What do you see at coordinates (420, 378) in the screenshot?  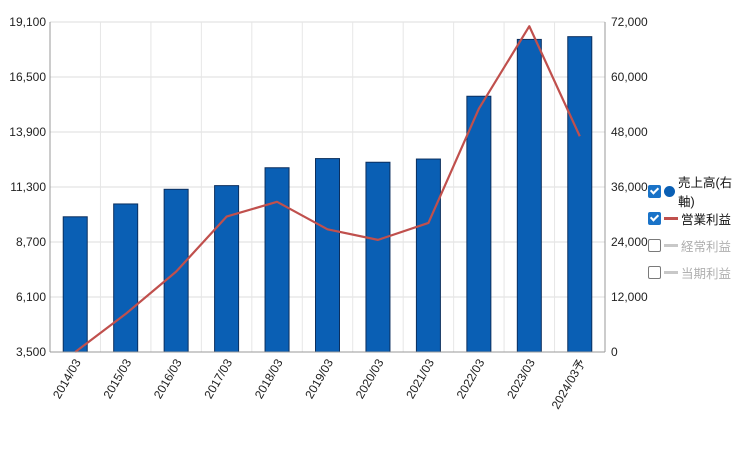 I see `x-tick-label: 2021/03` at bounding box center [420, 378].